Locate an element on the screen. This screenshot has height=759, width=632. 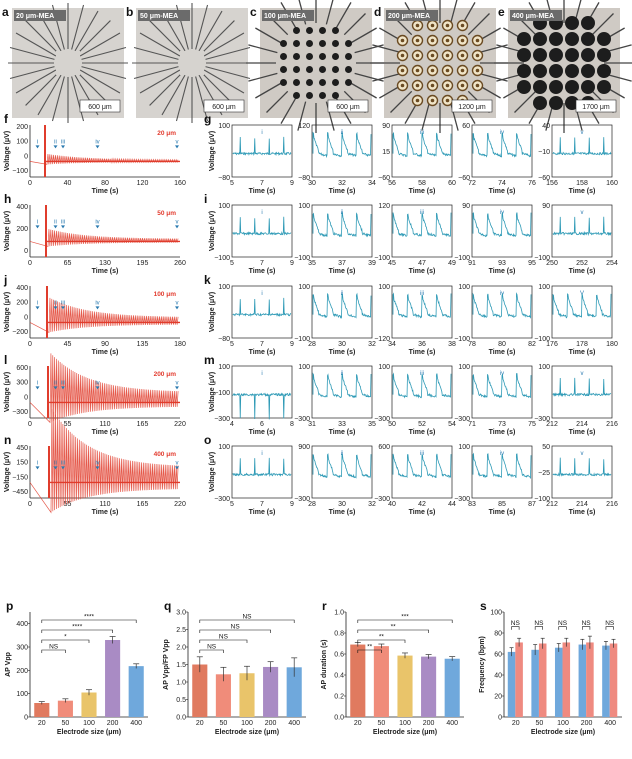
x-tick: 93 is located at coordinates (502, 263).